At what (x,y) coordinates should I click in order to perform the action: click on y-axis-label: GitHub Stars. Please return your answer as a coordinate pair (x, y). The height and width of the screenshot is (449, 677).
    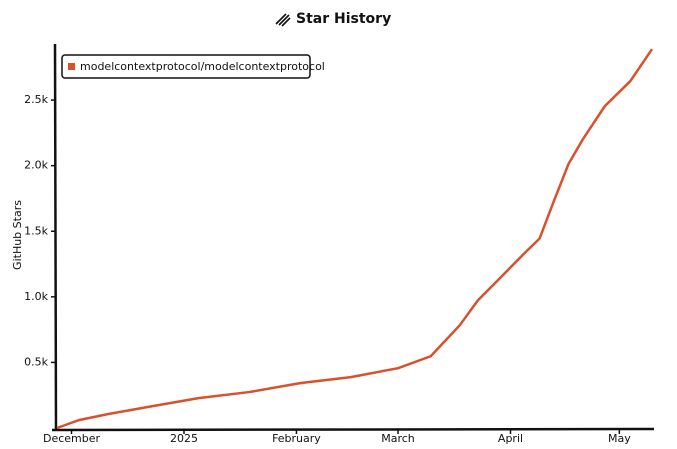
    Looking at the image, I should click on (17, 235).